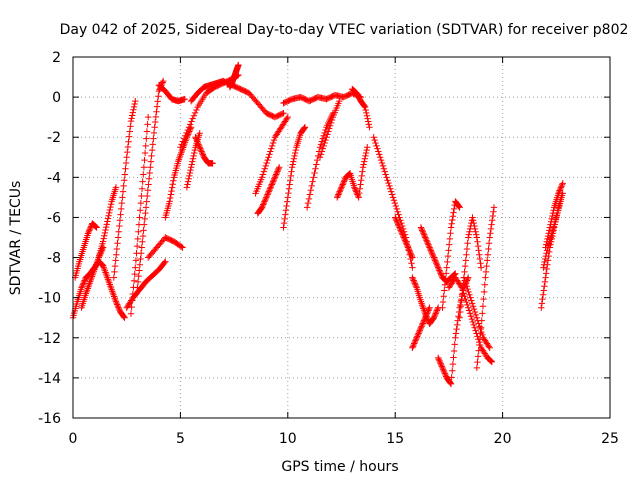  Describe the element at coordinates (54, 138) in the screenshot. I see `y-tick-label--2: -2` at that location.